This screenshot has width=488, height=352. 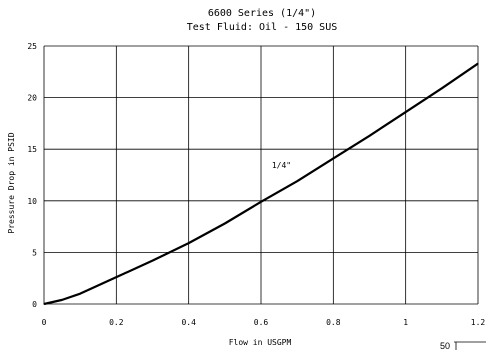 What do you see at coordinates (116, 322) in the screenshot?
I see `x-tick-label: 0.2` at bounding box center [116, 322].